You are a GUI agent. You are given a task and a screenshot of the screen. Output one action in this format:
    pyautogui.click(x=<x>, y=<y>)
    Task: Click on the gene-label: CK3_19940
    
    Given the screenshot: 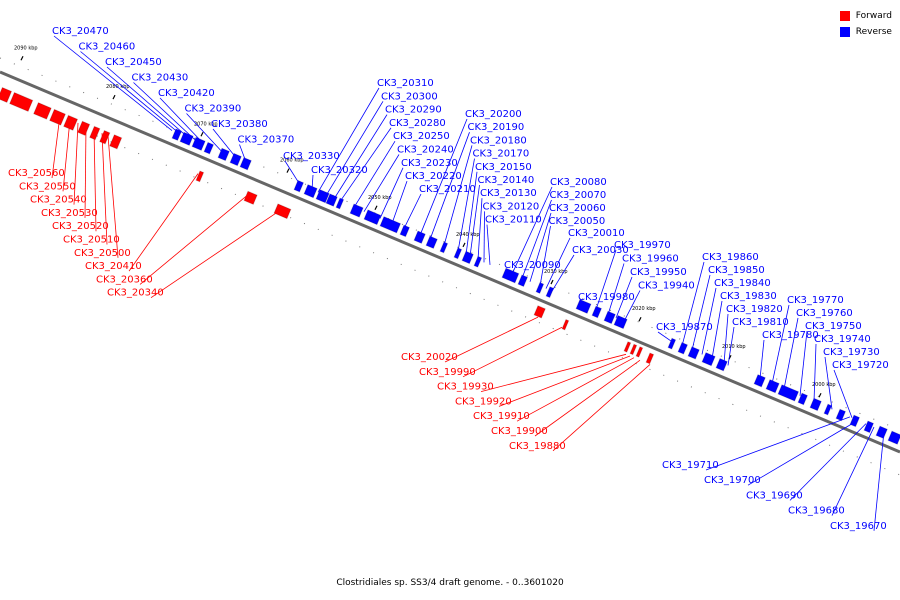 What is the action you would take?
    pyautogui.click(x=666, y=286)
    